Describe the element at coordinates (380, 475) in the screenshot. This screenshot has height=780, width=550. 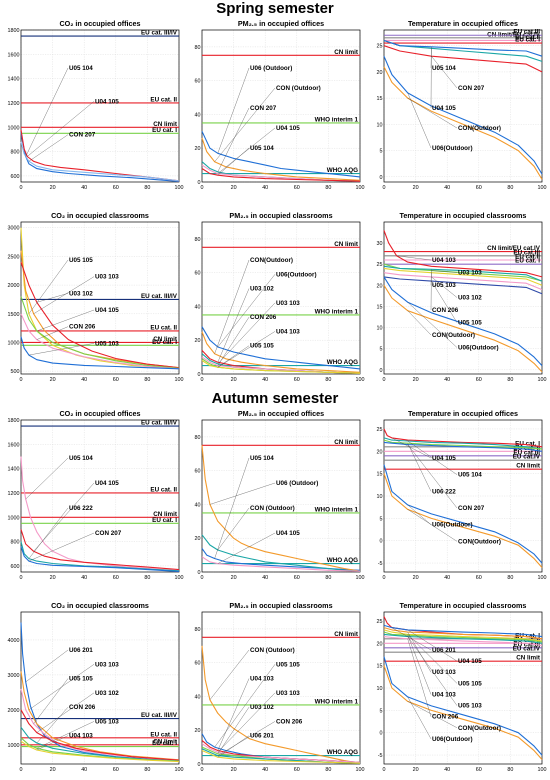
I see `y-tick-label: 15` at that location.